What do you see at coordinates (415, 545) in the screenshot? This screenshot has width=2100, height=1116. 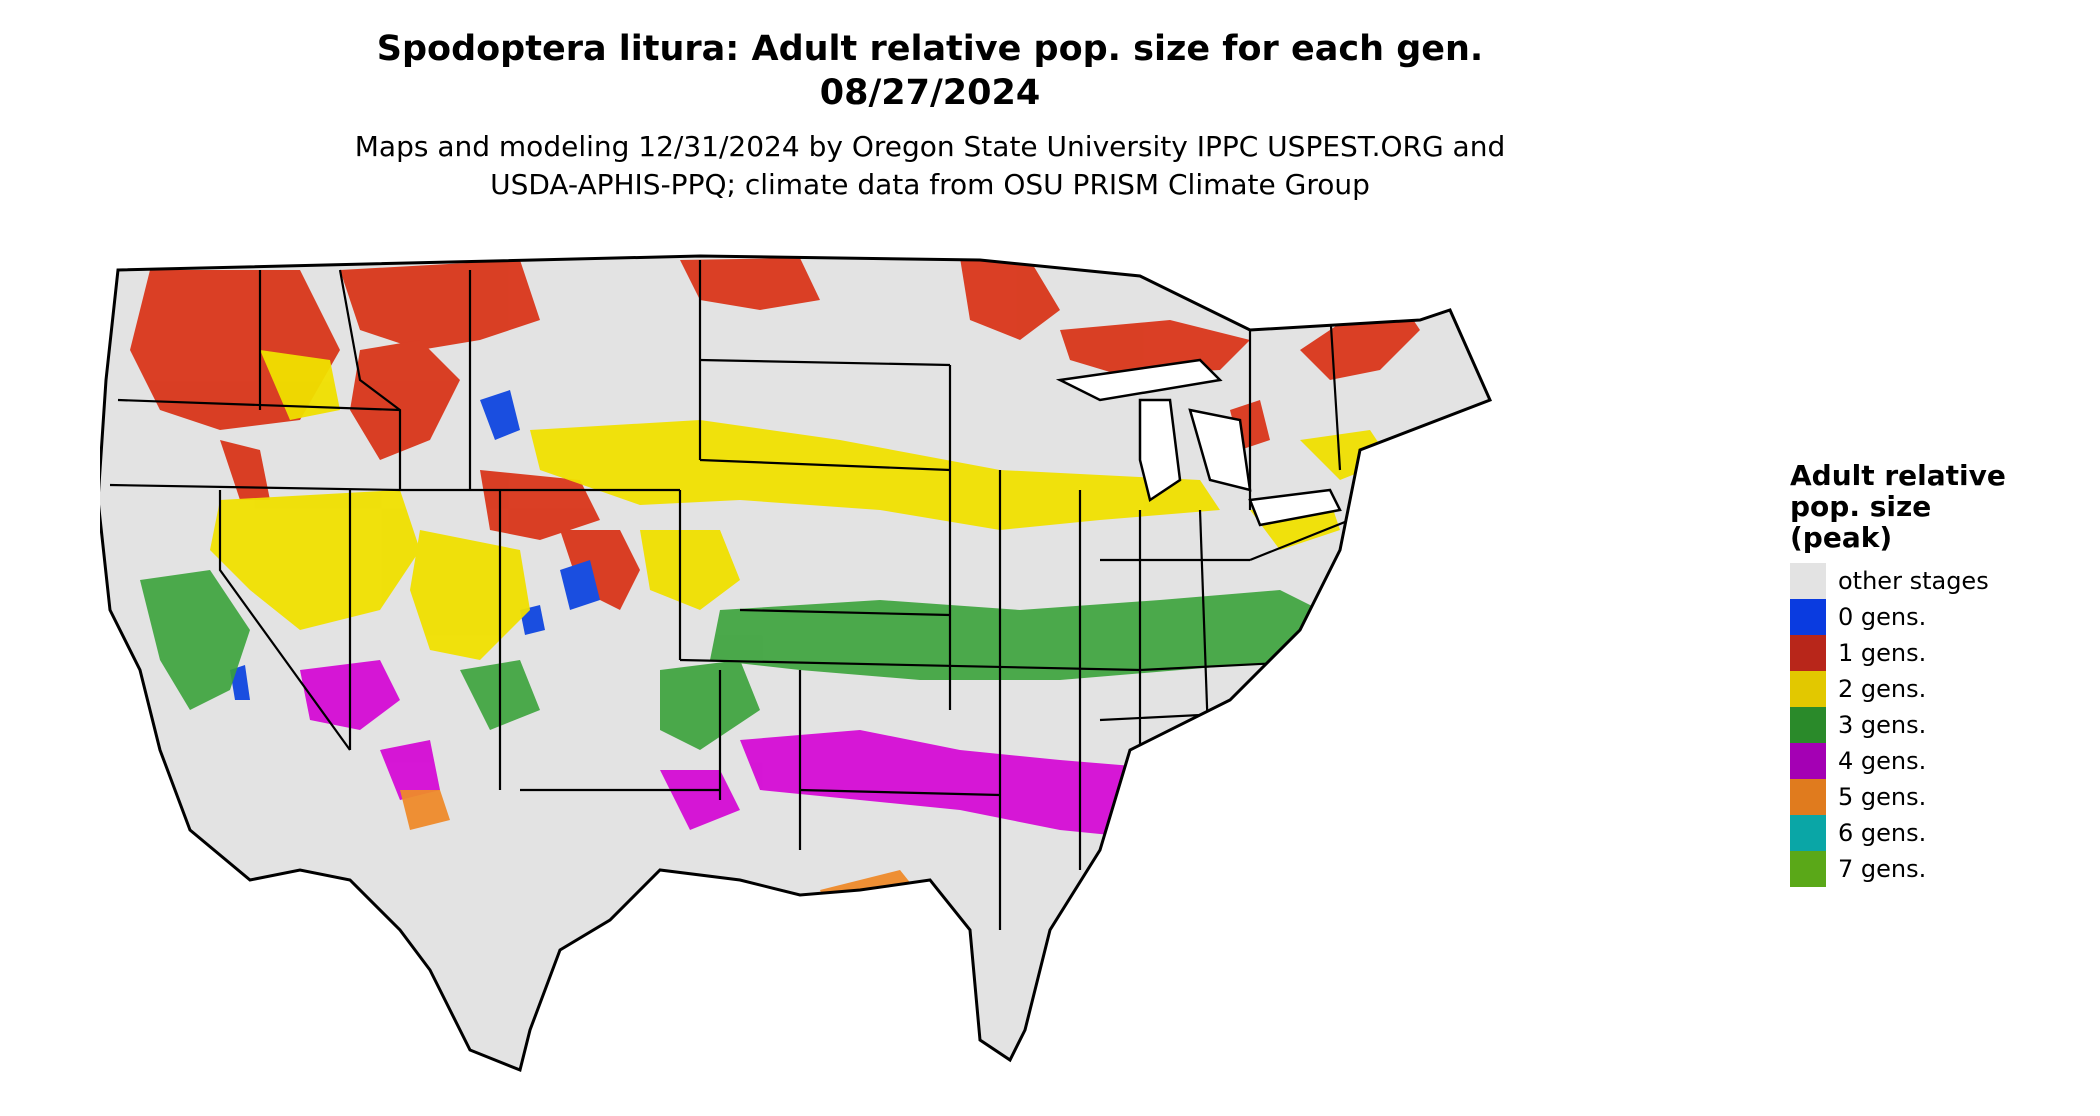 I see `zone-0-gens` at bounding box center [415, 545].